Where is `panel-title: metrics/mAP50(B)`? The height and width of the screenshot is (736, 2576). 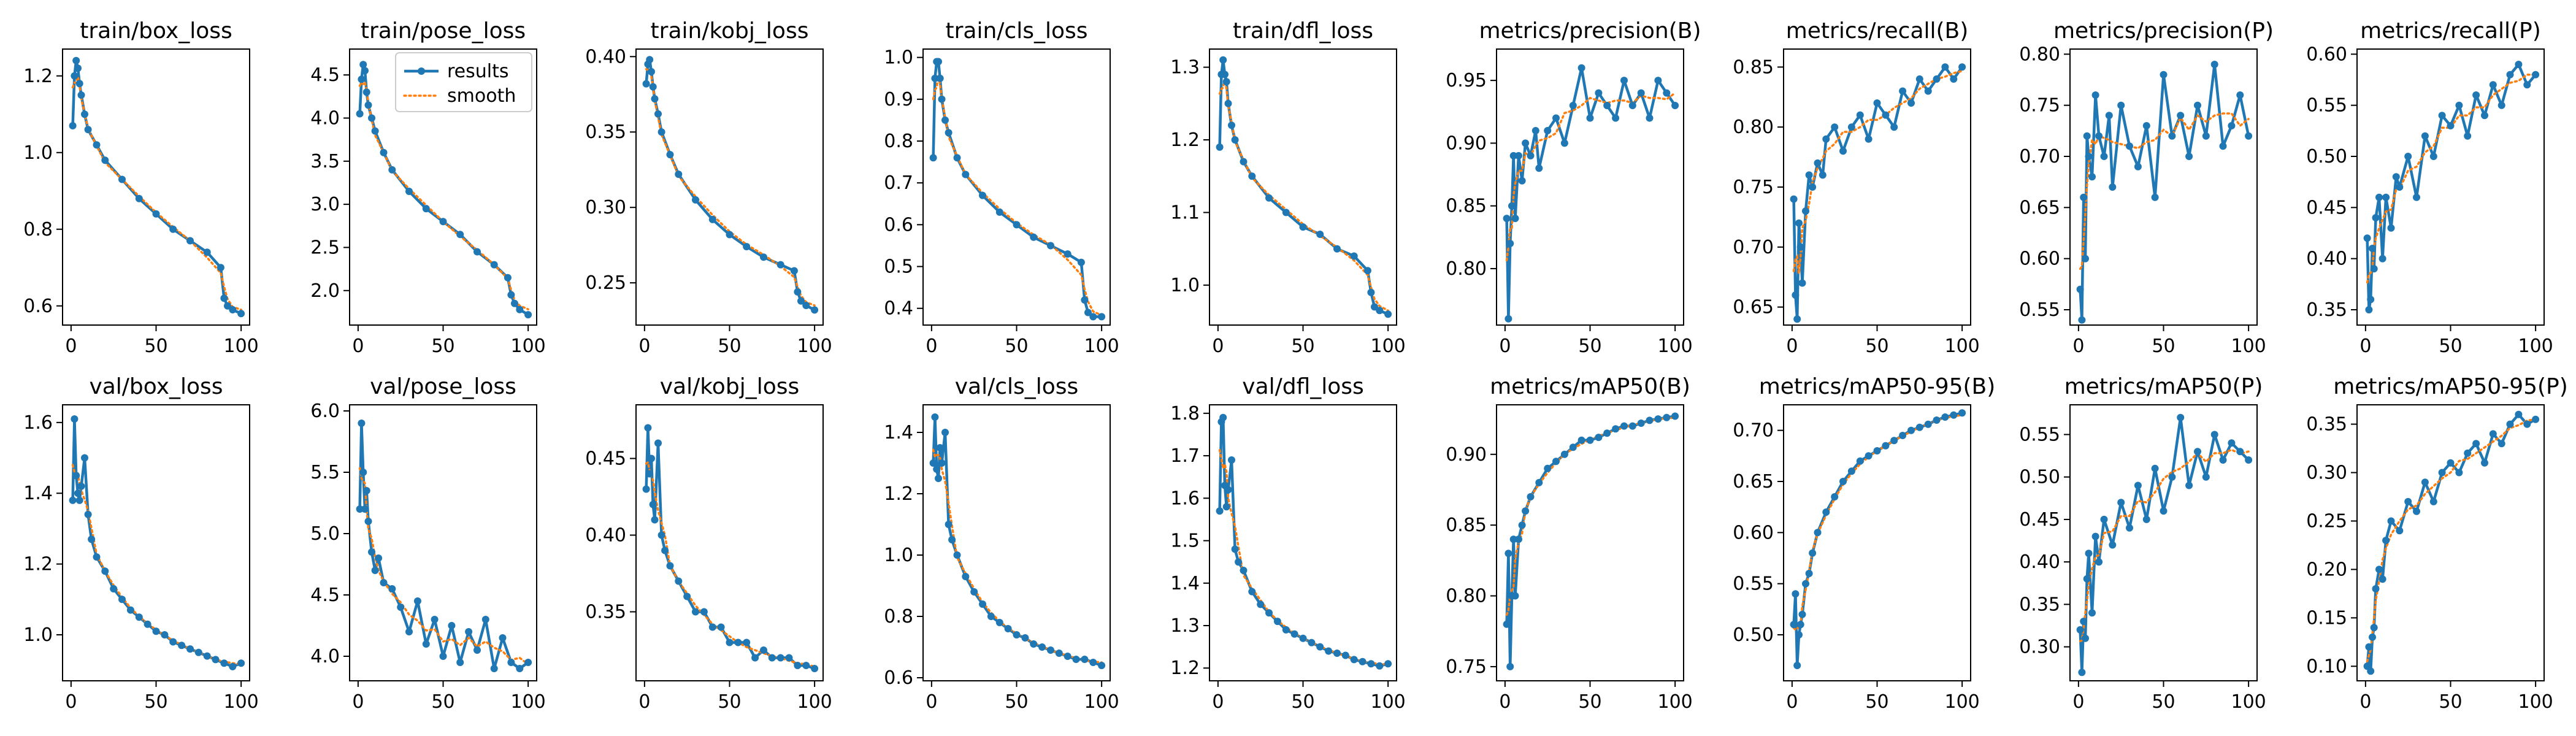
panel-title: metrics/mAP50(B) is located at coordinates (1590, 386).